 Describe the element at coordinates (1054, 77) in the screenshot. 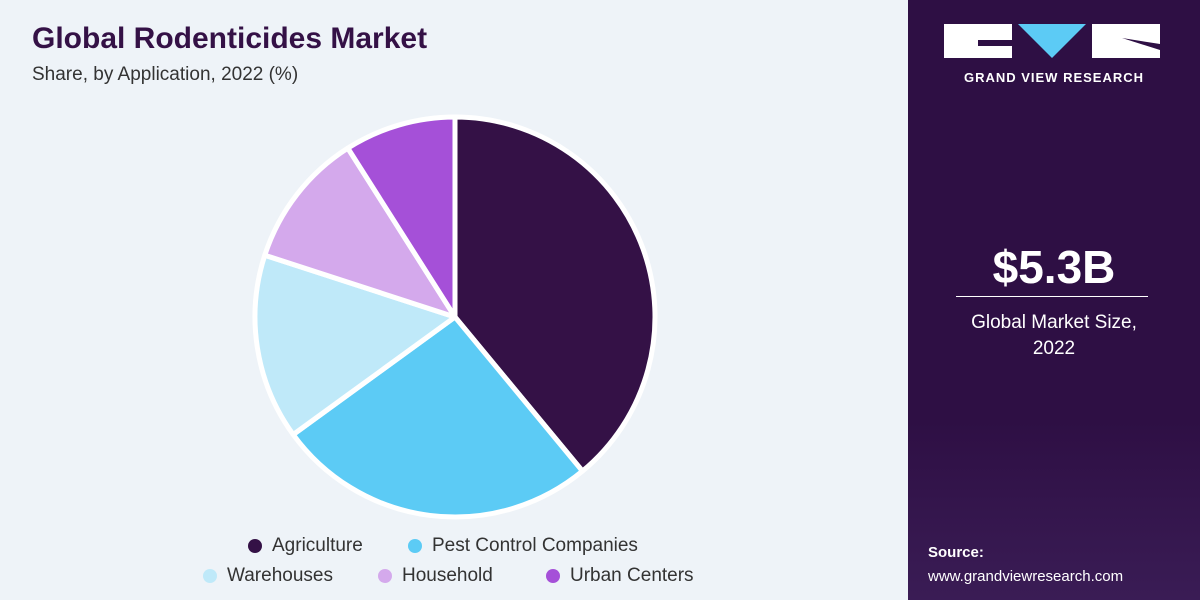

I see `brand: GRAND VIEW RESEARCH` at that location.